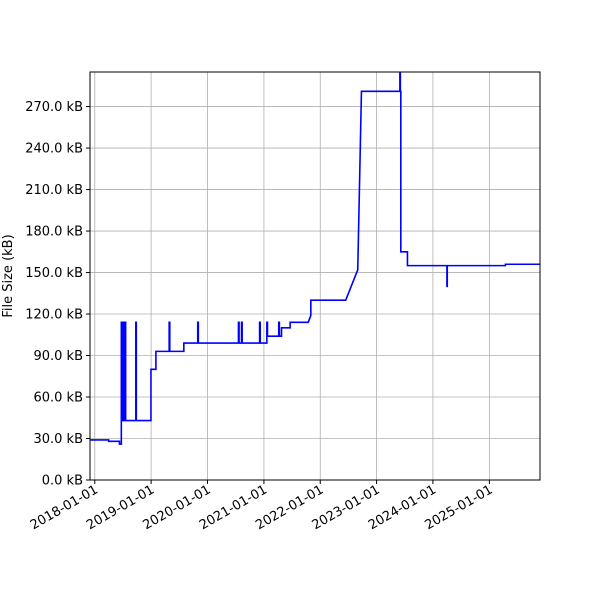 The image size is (600, 600). What do you see at coordinates (58, 356) in the screenshot?
I see `y-tick-label: 90.0 kB` at bounding box center [58, 356].